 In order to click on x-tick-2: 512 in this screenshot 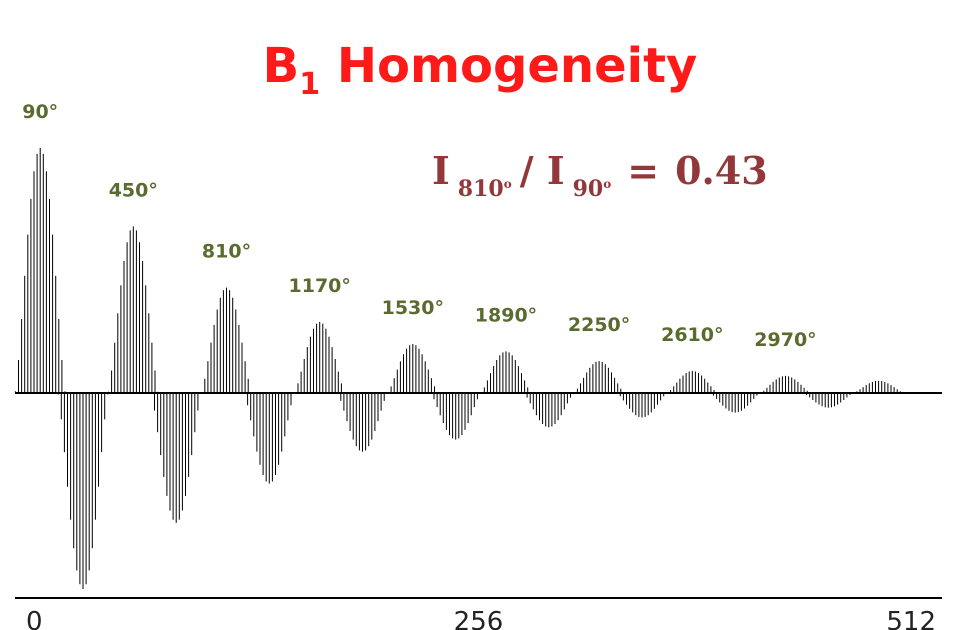, I will do `click(911, 618)`.